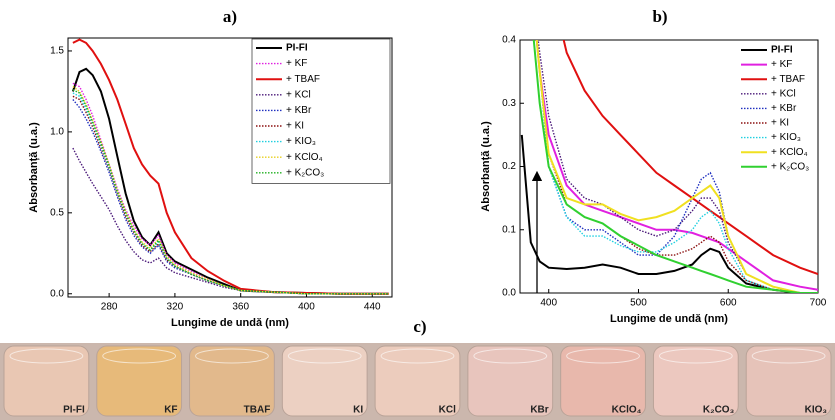 The height and width of the screenshot is (420, 835). I want to click on y-tick-label: 0.4, so click(509, 40).